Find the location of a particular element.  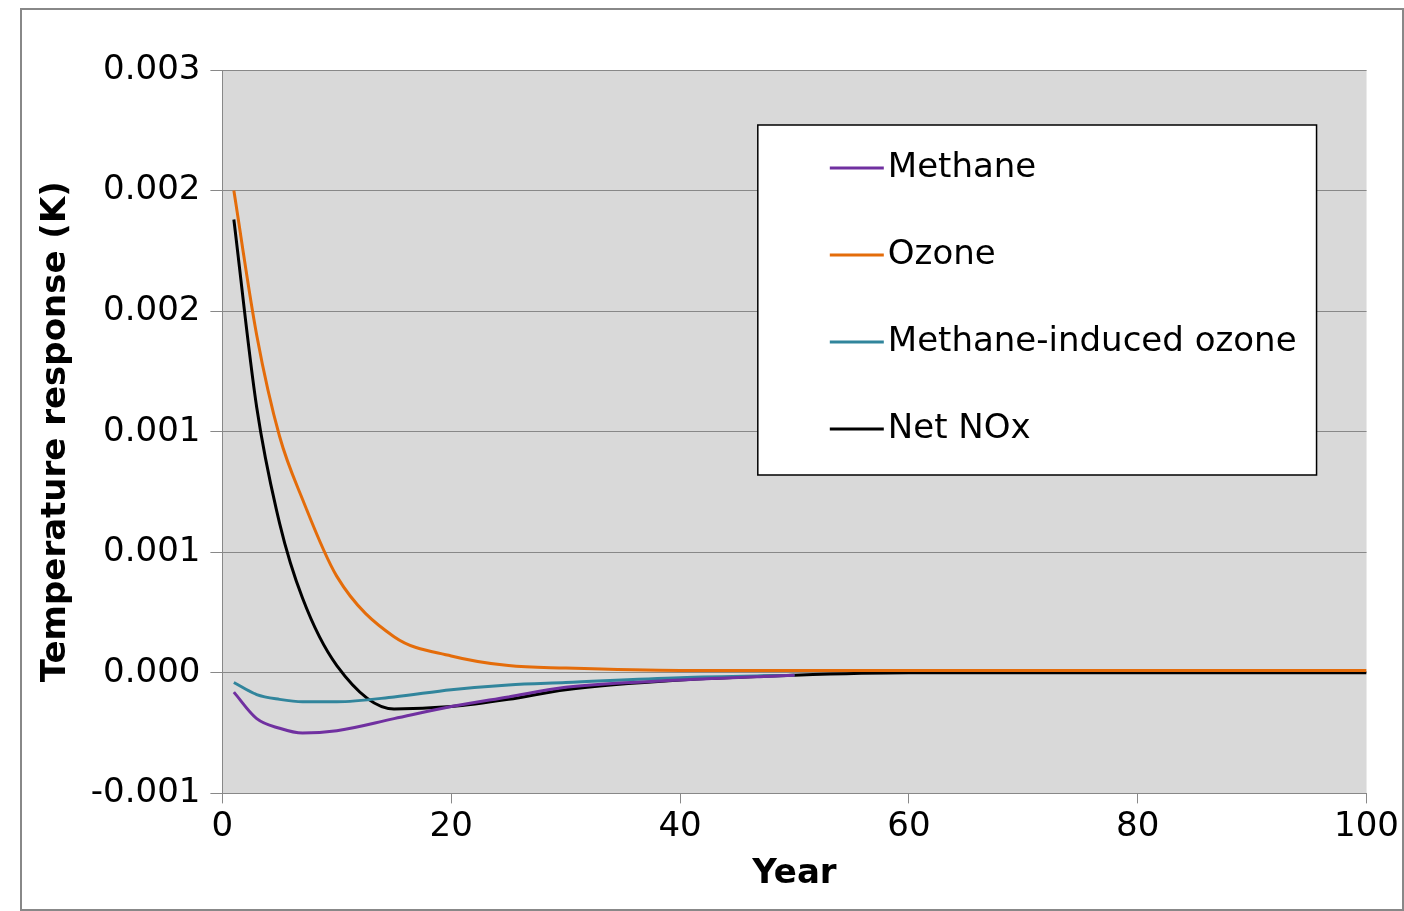

x-axis-title: Year is located at coordinates (794, 871).